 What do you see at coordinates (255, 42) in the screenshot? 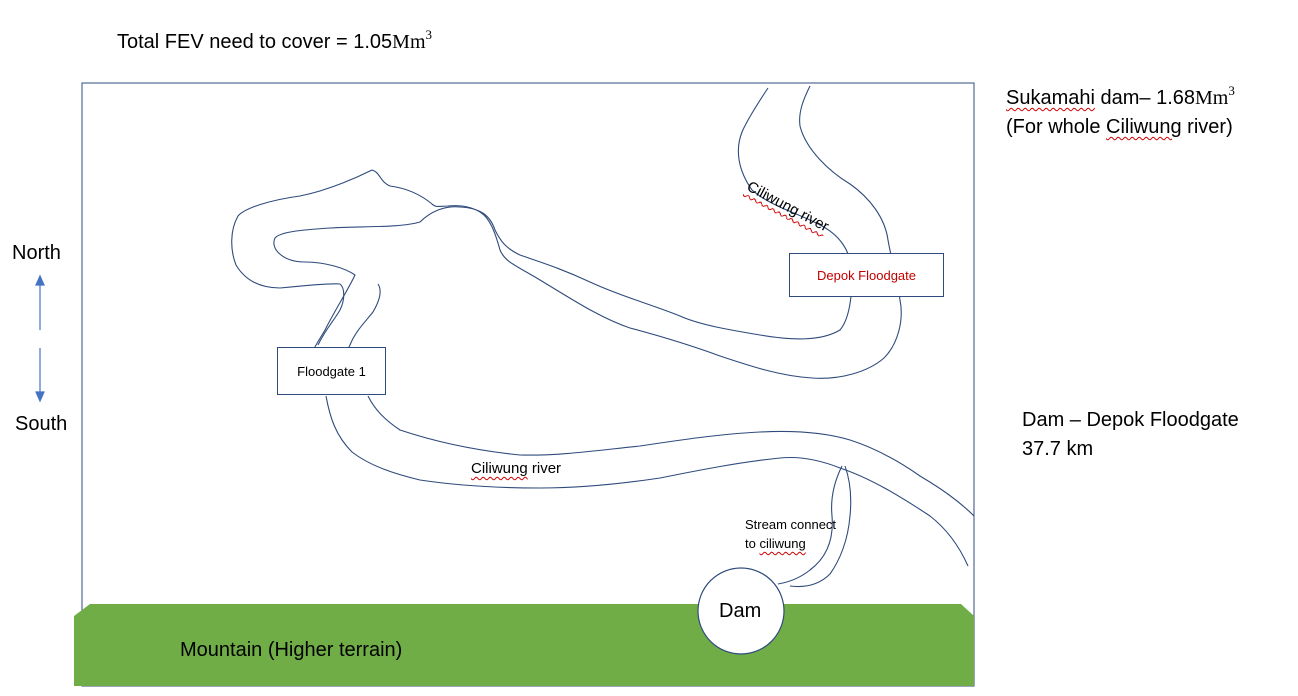
I see `total-fev-text: Total FEV need to cover = 1.05` at bounding box center [255, 42].